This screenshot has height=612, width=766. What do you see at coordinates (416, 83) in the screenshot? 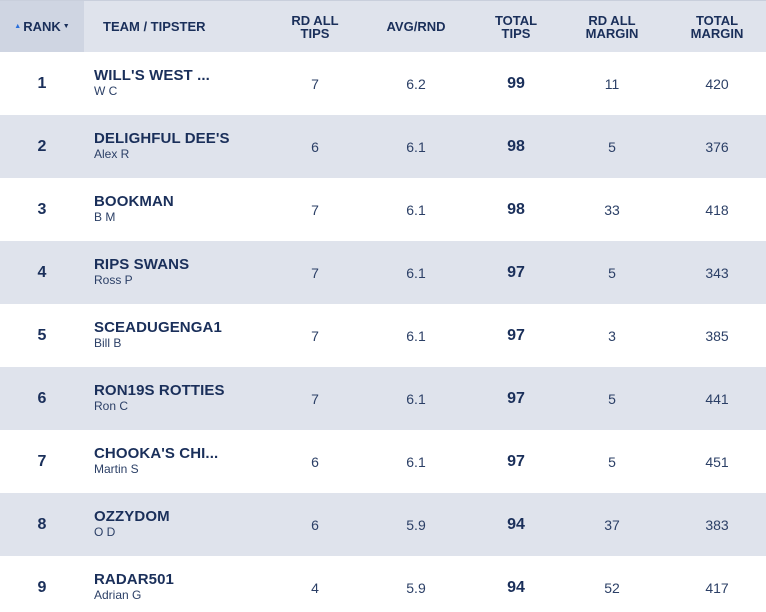
I see `avg-rnd-cell: 6.2` at bounding box center [416, 83].